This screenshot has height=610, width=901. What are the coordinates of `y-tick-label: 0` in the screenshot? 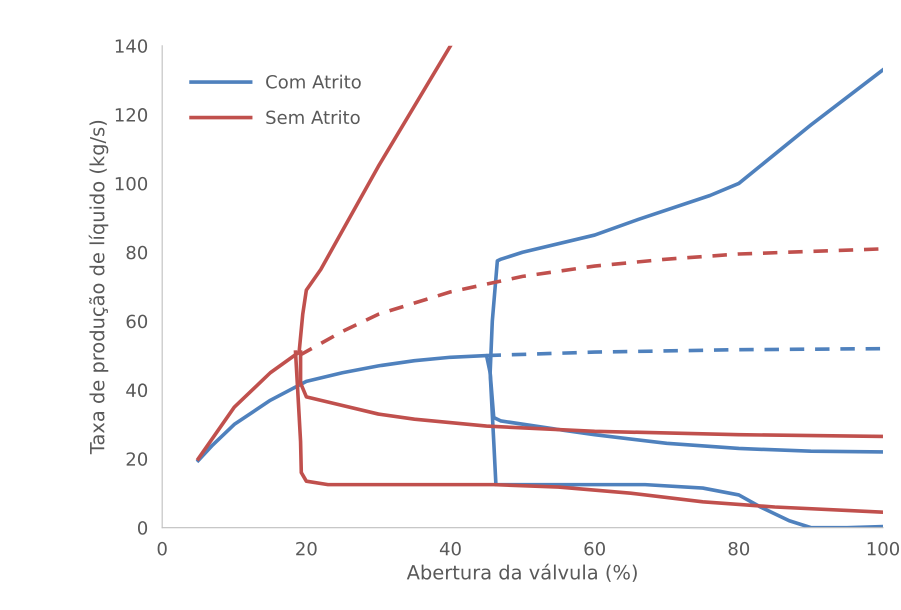 It's located at (143, 528).